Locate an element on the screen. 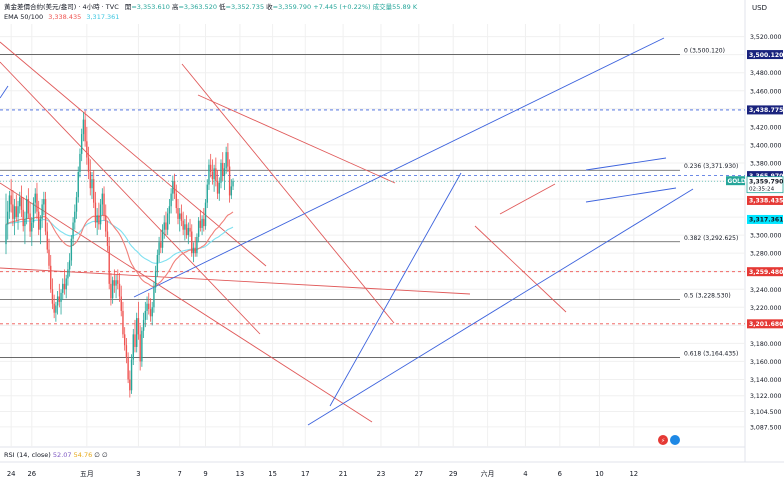  rsi-header: RSI (14, close) 52.07 54.76 ∅ ∅ is located at coordinates (56, 455).